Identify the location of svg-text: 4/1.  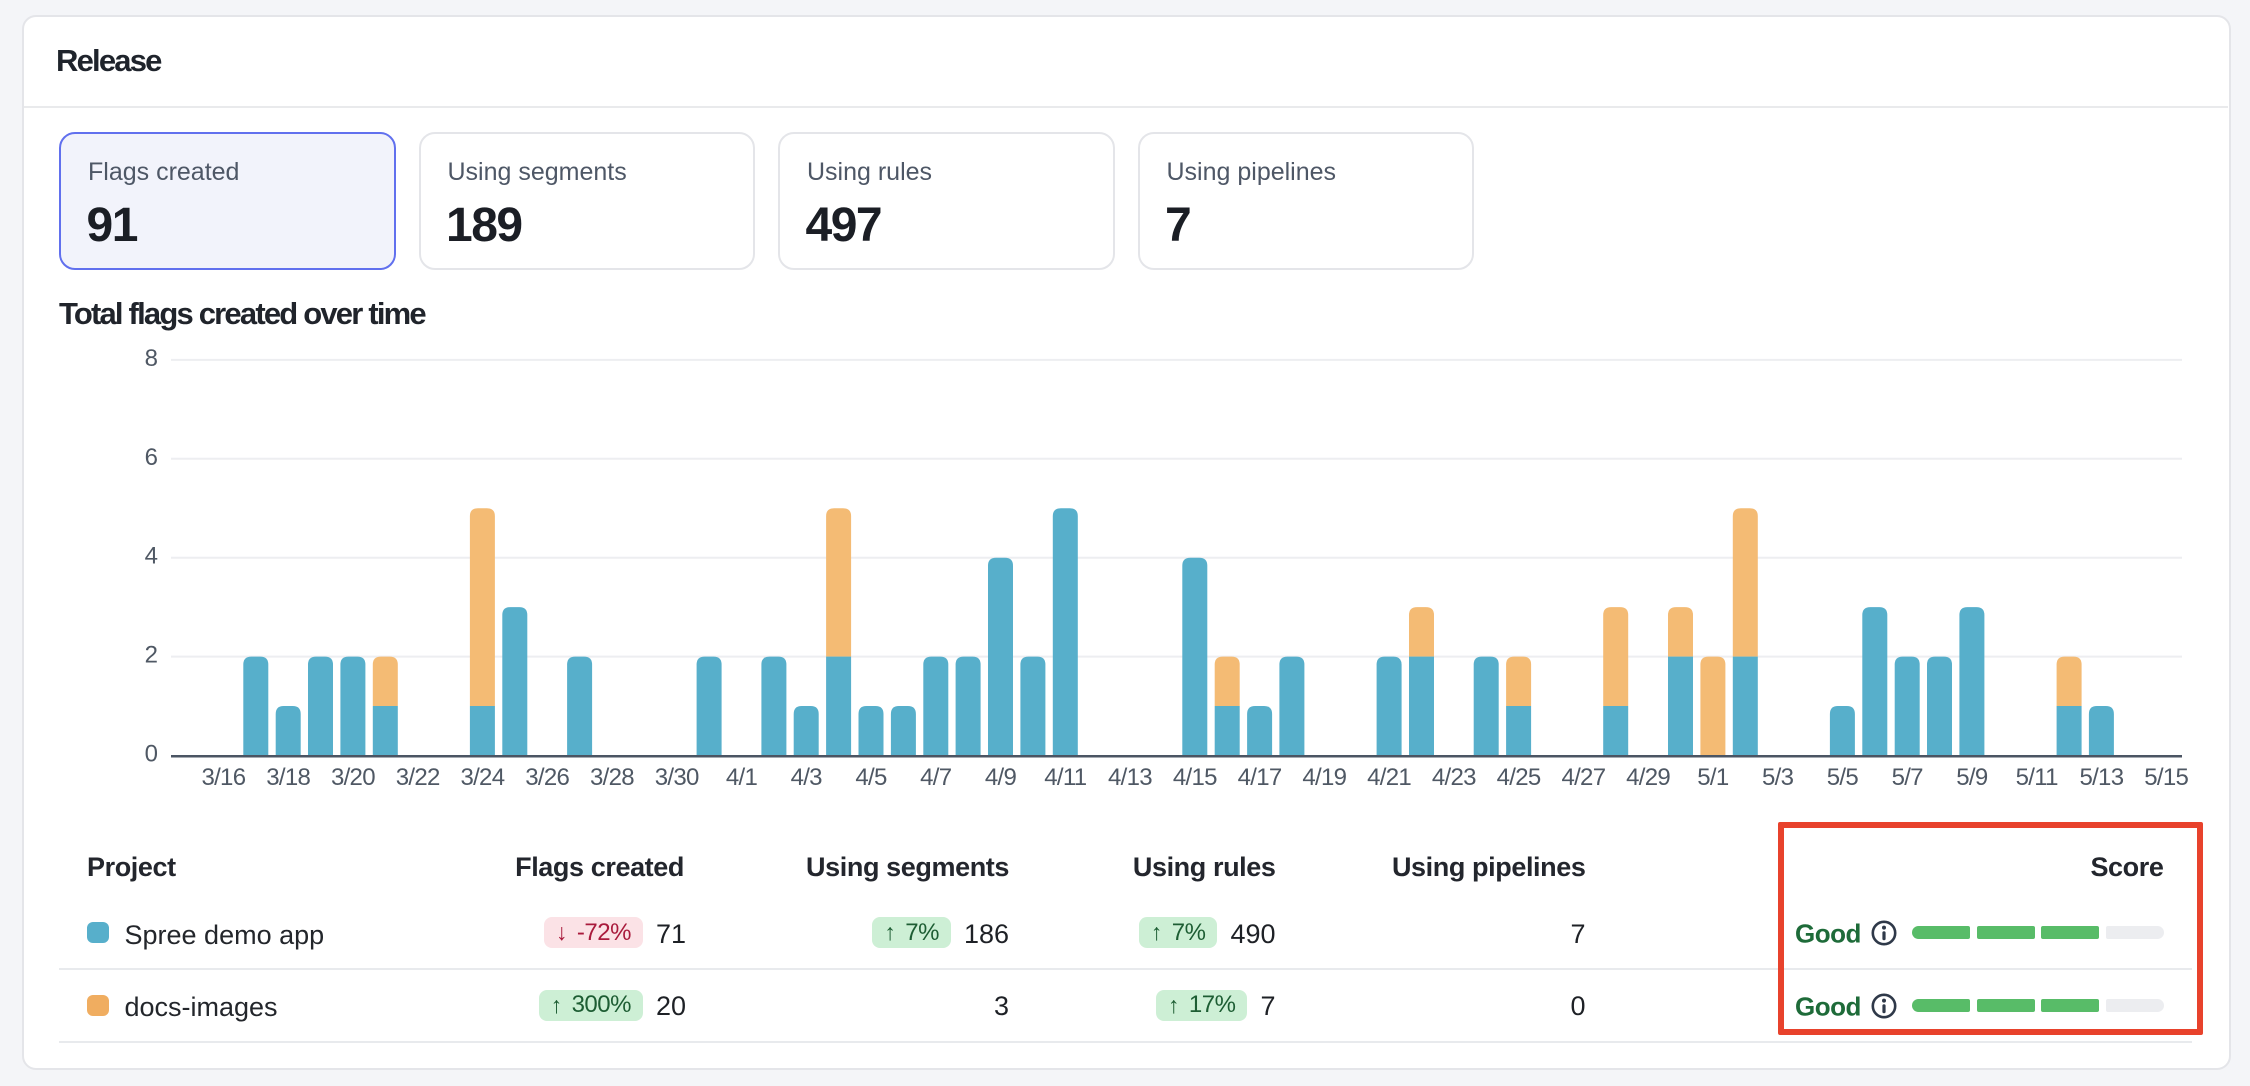
(742, 777).